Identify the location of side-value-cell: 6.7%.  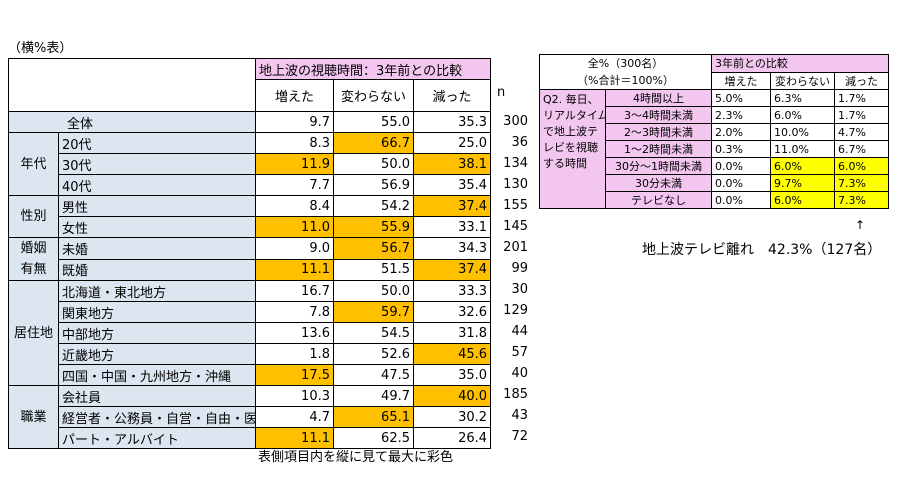
(861, 149).